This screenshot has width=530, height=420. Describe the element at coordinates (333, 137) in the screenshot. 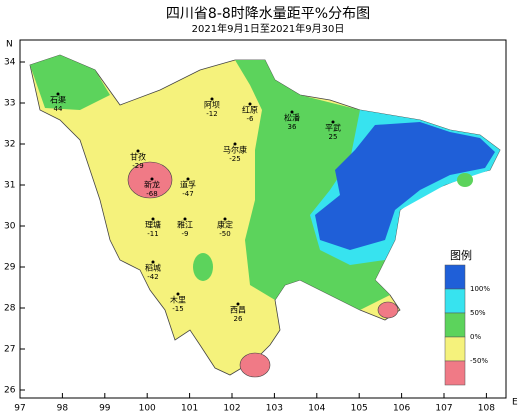

I see `station-value: 25` at that location.